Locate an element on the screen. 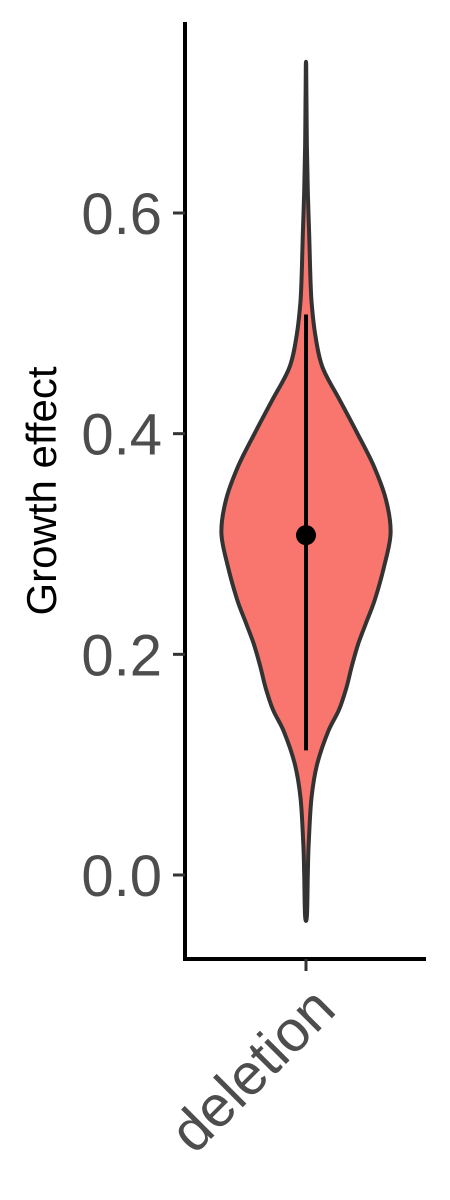 Image resolution: width=450 pixels, height=1200 pixels. y-tick-label: 0.4 is located at coordinates (121, 435).